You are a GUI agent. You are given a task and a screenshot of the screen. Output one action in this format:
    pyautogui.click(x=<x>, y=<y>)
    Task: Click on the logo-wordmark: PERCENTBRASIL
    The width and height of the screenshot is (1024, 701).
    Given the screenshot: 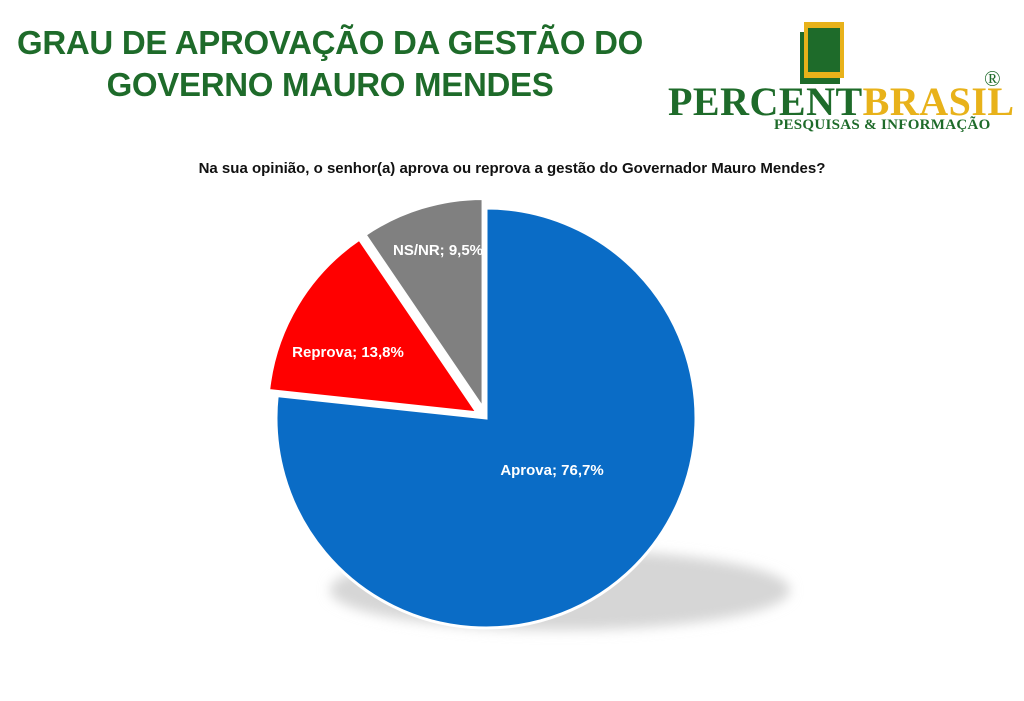 What is the action you would take?
    pyautogui.click(x=841, y=102)
    